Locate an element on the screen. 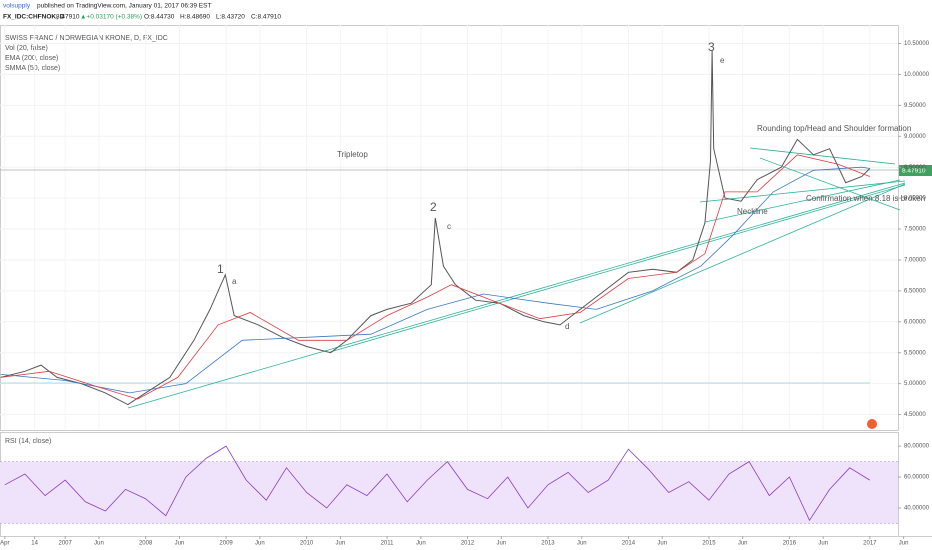 The width and height of the screenshot is (932, 550). y-tick-label: 80.00000 is located at coordinates (917, 447).